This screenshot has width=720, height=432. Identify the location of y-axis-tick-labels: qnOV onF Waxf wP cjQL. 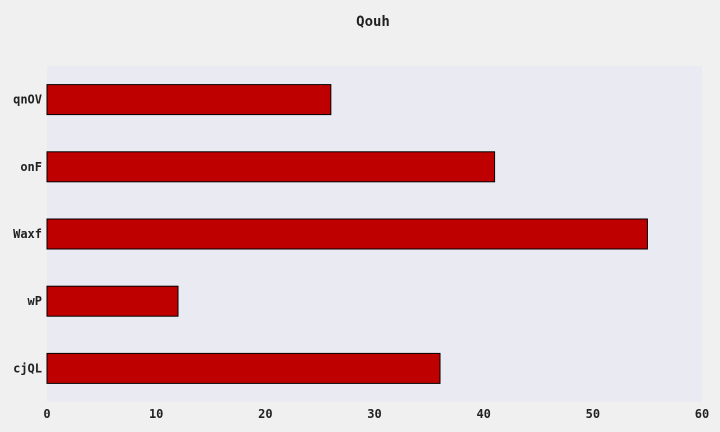
(27, 234).